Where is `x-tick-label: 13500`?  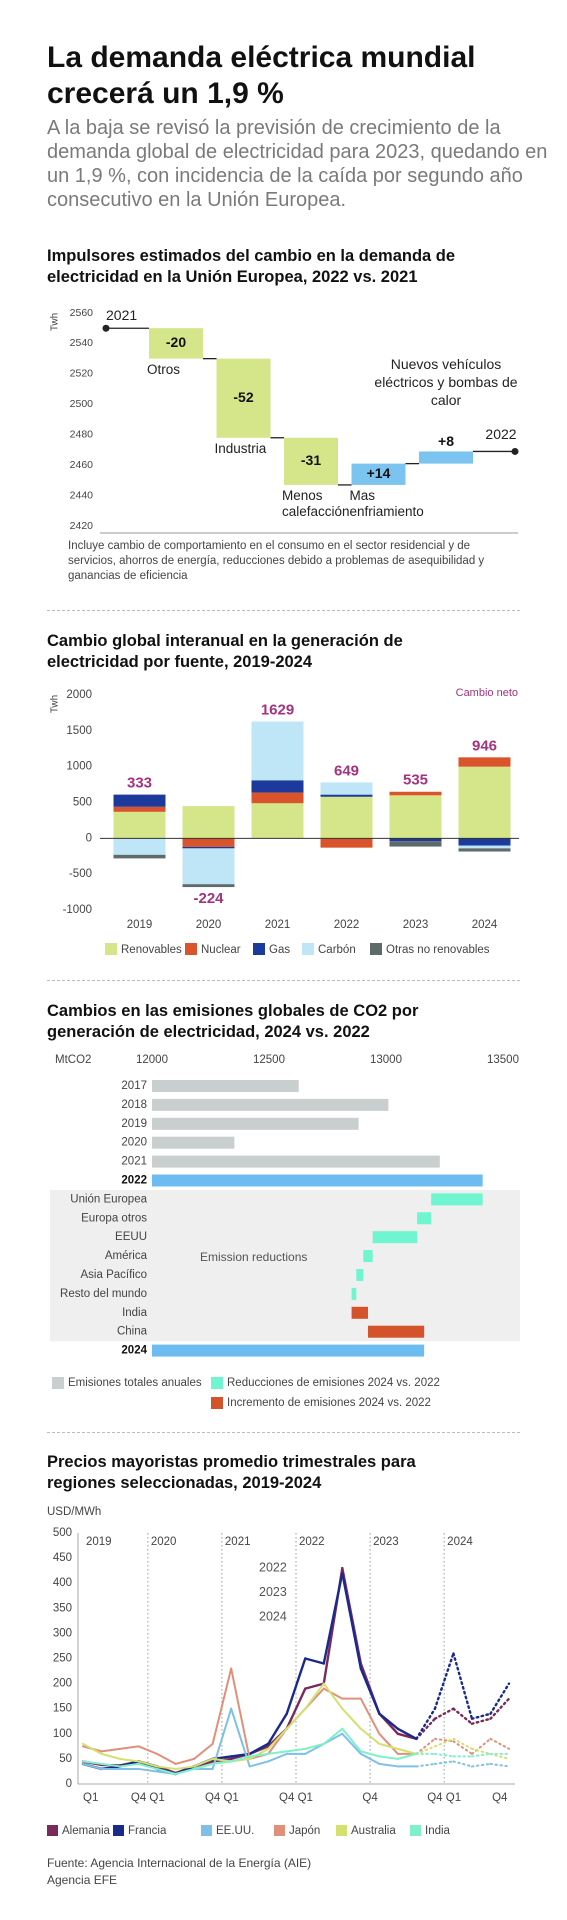 x-tick-label: 13500 is located at coordinates (503, 1060).